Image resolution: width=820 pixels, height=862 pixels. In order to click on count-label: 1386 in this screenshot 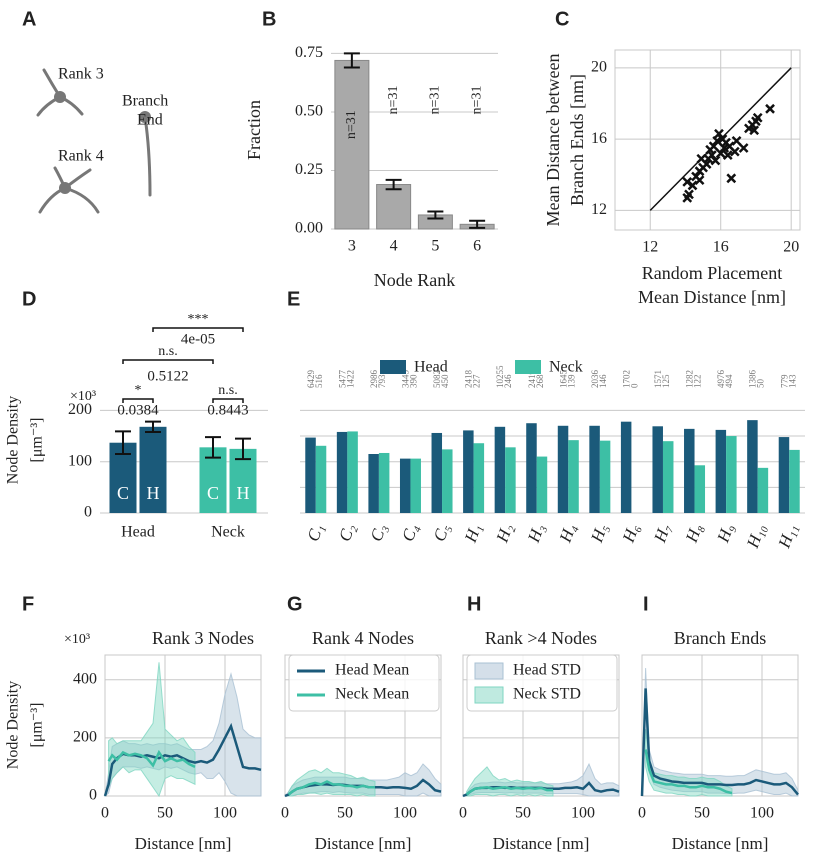, I will do `click(753, 379)`.